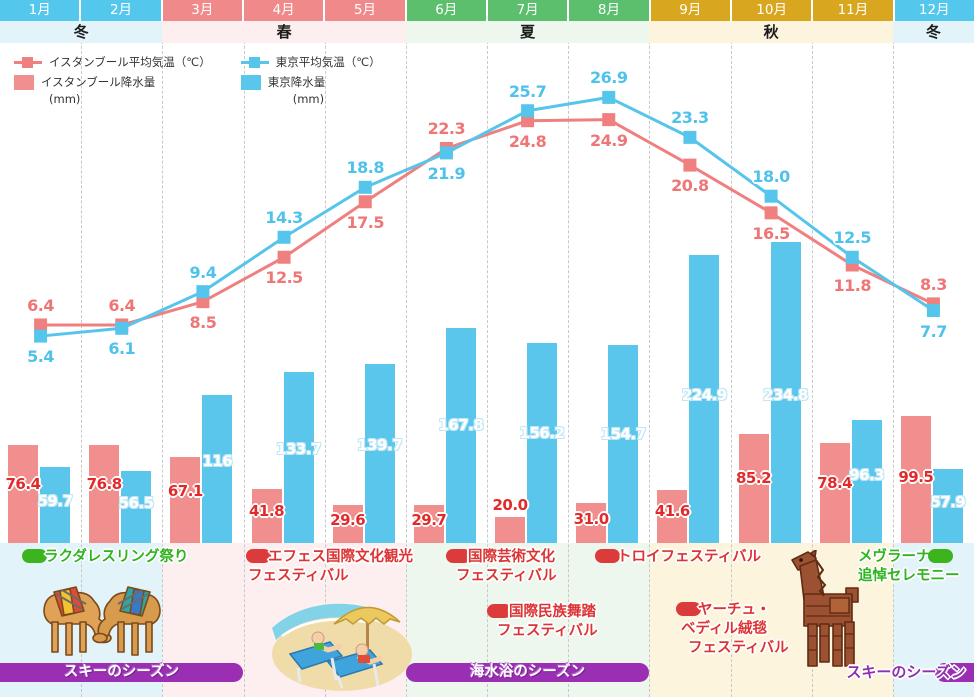  Describe the element at coordinates (105, 557) in the screenshot. I see `festival-label-camel-wrestling: ラクダレスリング祭り` at that location.